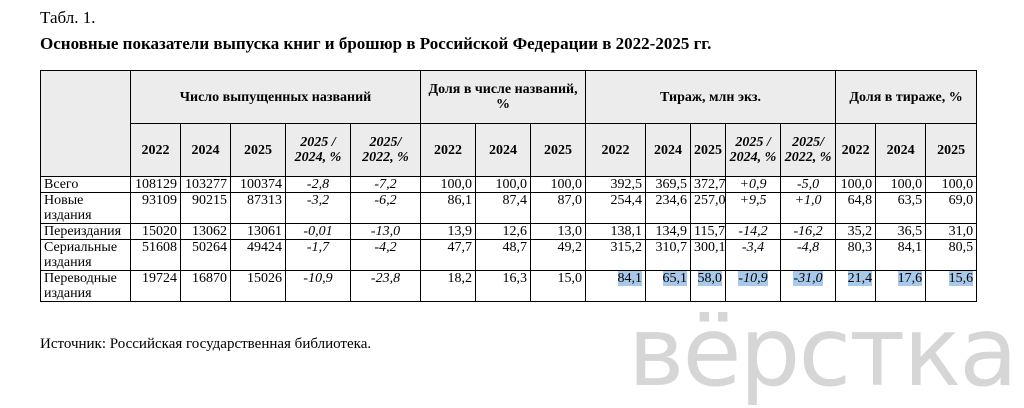  I want to click on cell-value: 300,1, so click(710, 247).